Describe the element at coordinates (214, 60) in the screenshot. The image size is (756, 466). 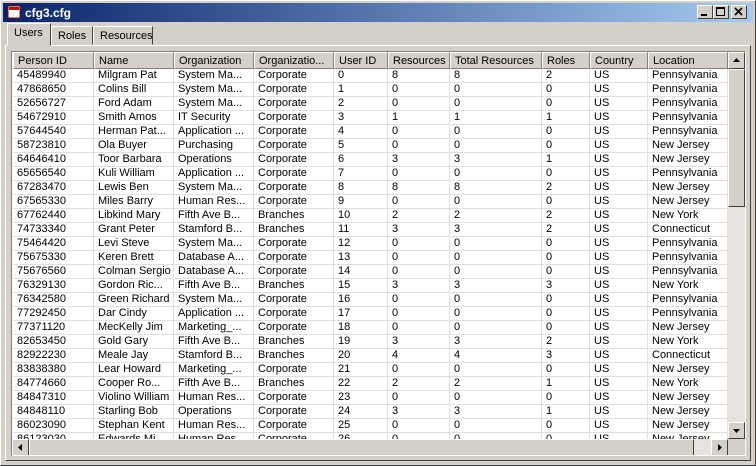
I see `column-header: Organization` at that location.